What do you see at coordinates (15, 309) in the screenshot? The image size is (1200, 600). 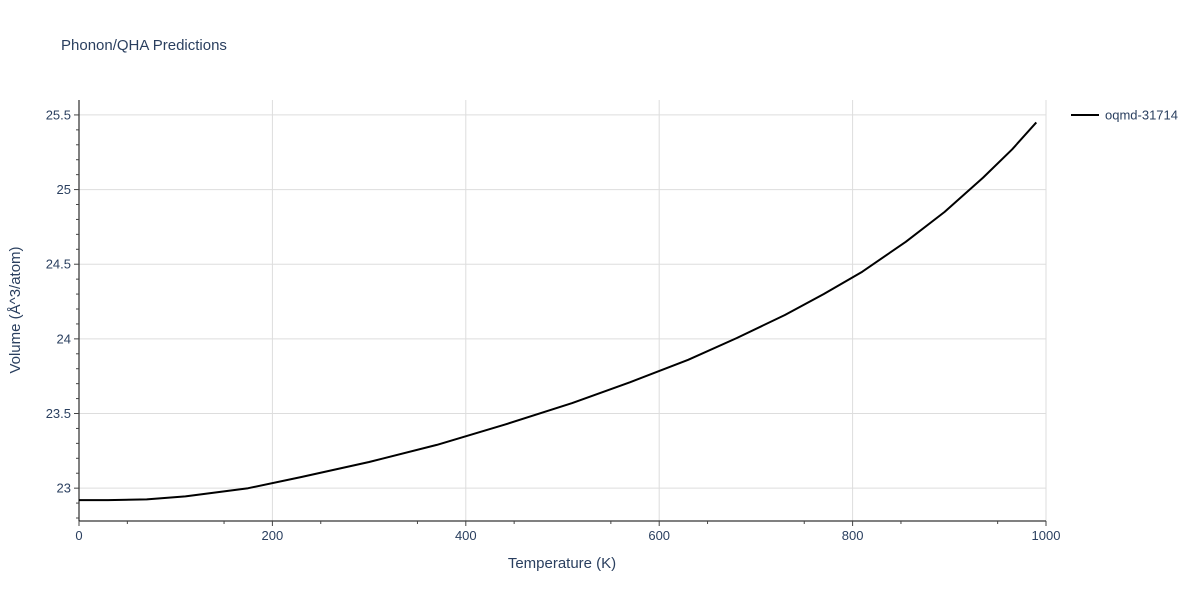 I see `y-axis-title: Volume (Å^3/atom)` at bounding box center [15, 309].